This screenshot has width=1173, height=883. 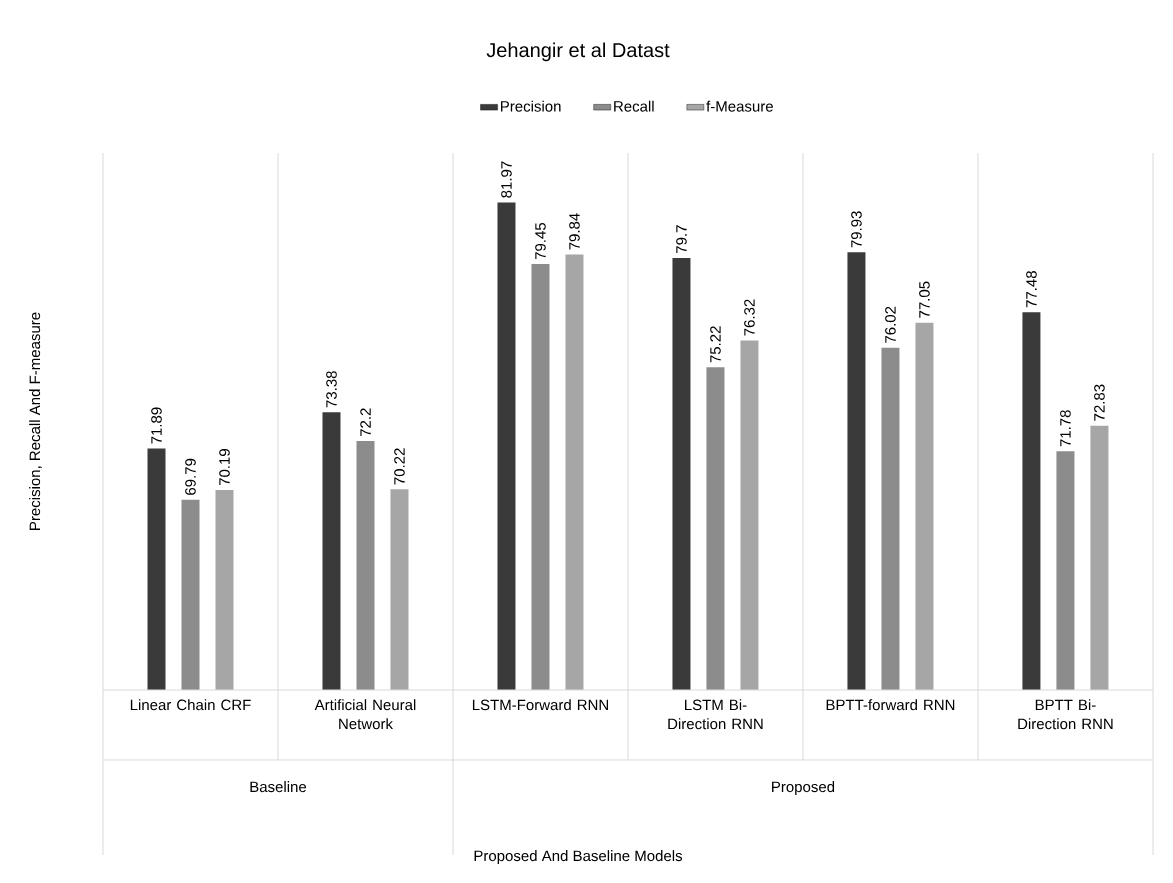 I want to click on data-label: 71.78, so click(x=1065, y=428).